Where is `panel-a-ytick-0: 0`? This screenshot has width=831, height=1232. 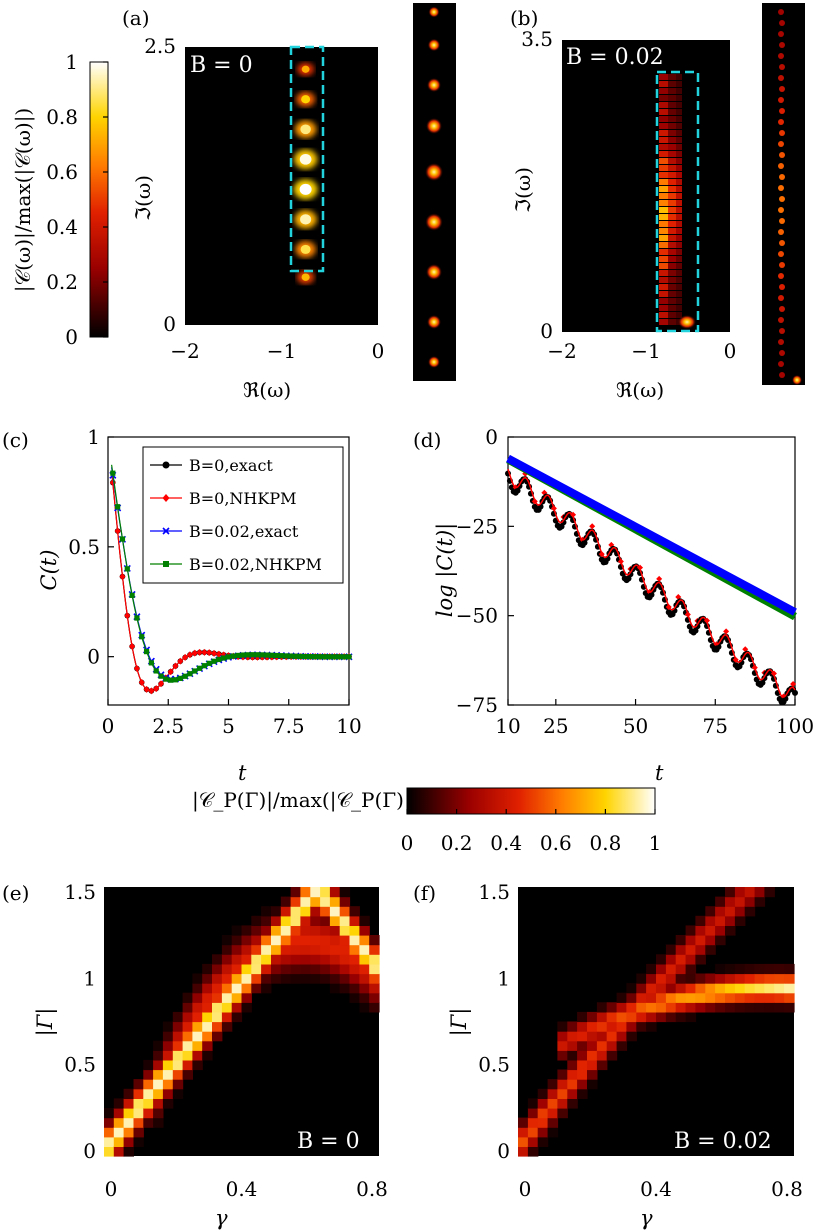 panel-a-ytick-0: 0 is located at coordinates (169, 324).